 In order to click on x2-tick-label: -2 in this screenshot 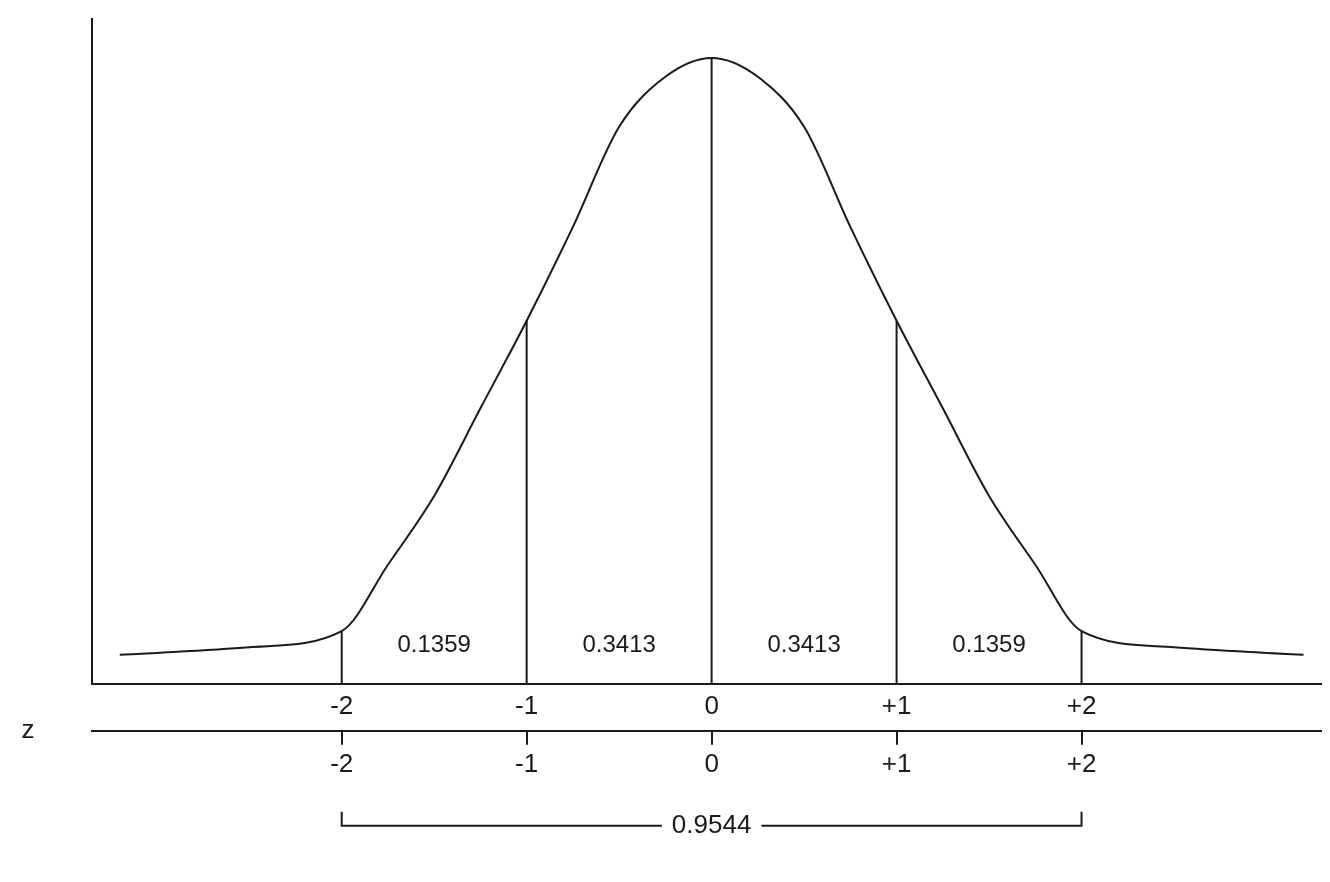, I will do `click(342, 705)`.